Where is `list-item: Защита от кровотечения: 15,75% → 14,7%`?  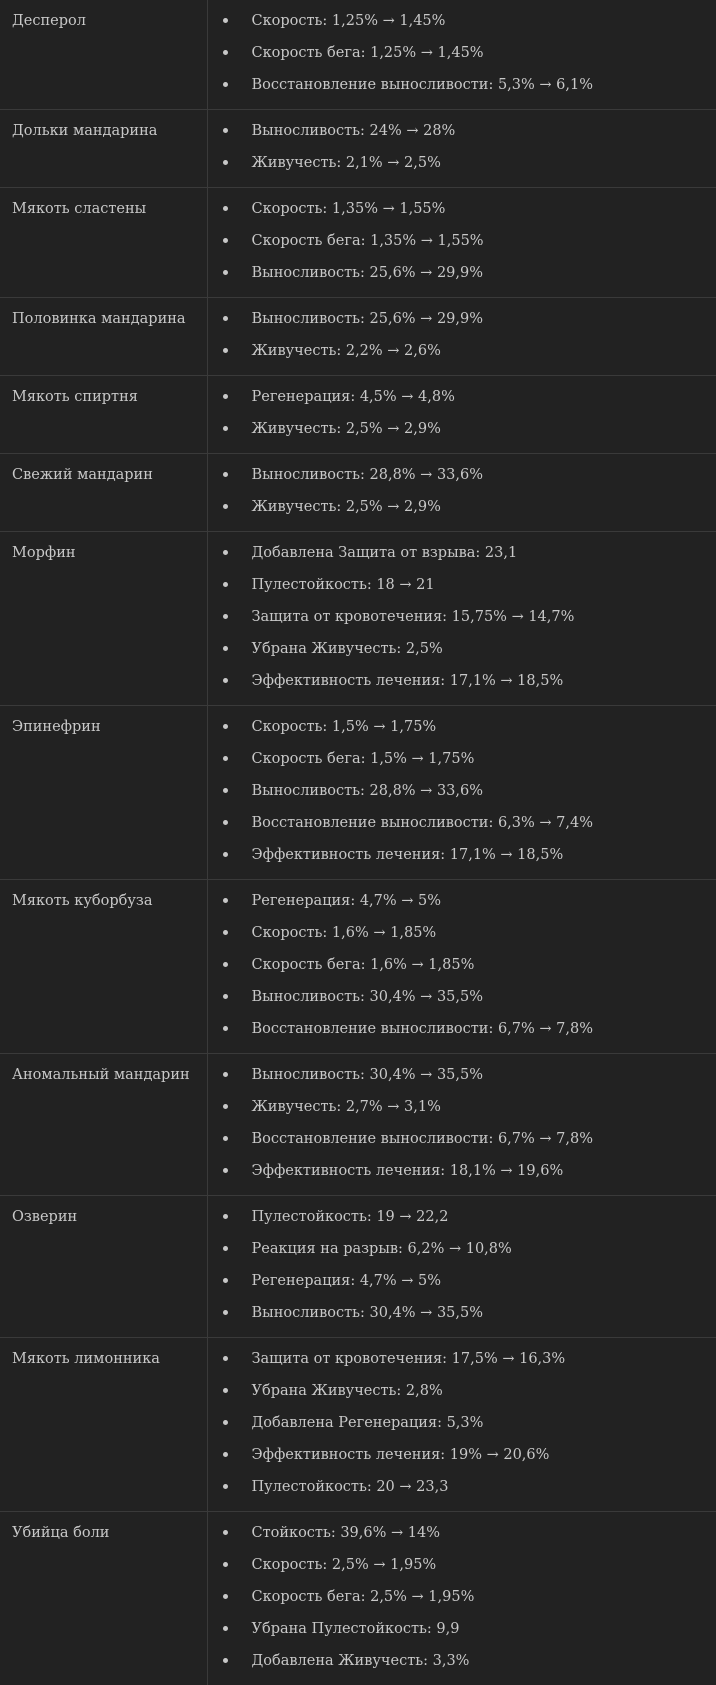 list-item: Защита от кровотечения: 15,75% → 14,7% is located at coordinates (462, 619).